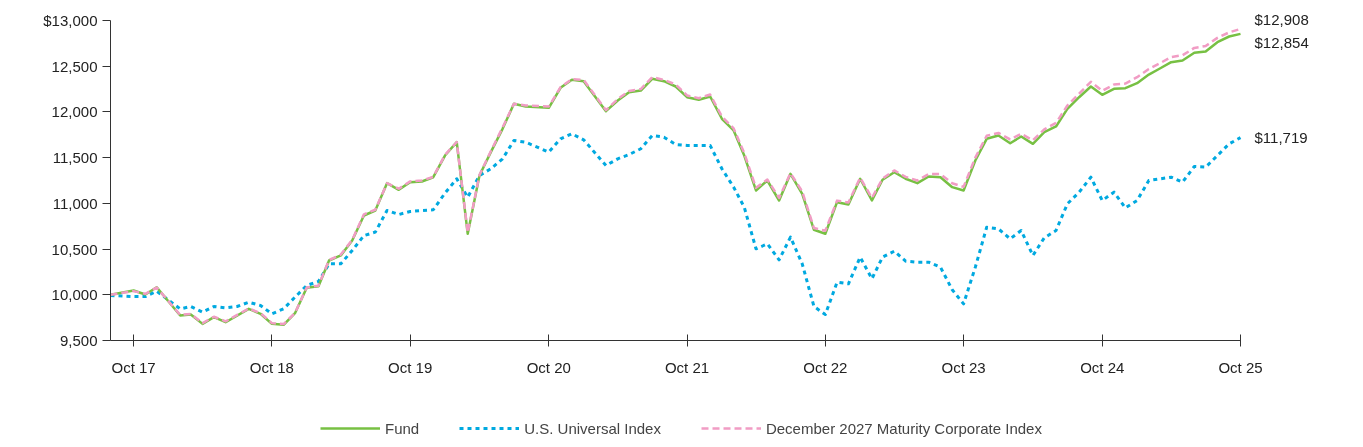  What do you see at coordinates (74, 249) in the screenshot?
I see `y-tick-label: 10,500` at bounding box center [74, 249].